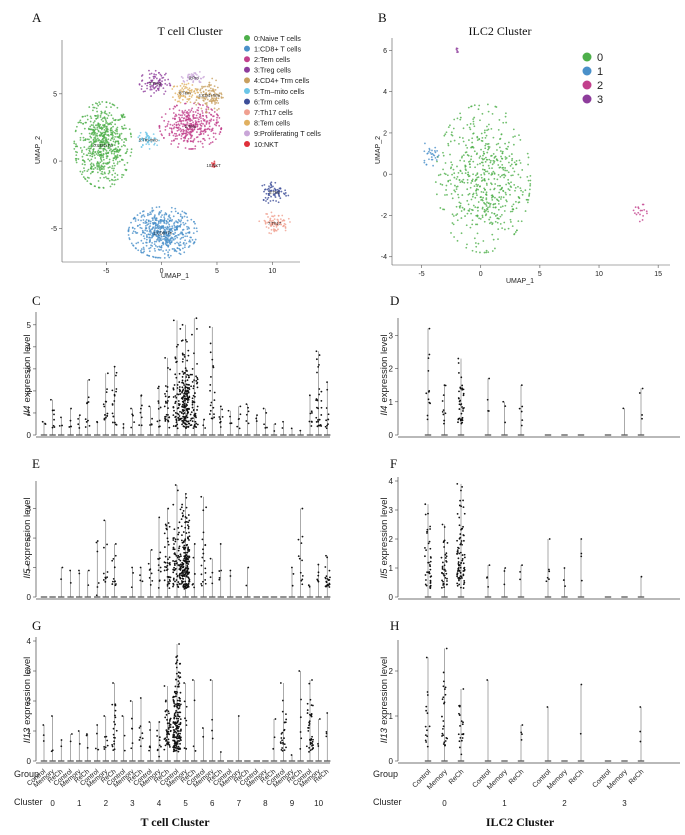 The width and height of the screenshot is (685, 835). I want to click on cluster-10-points, so click(213, 164).